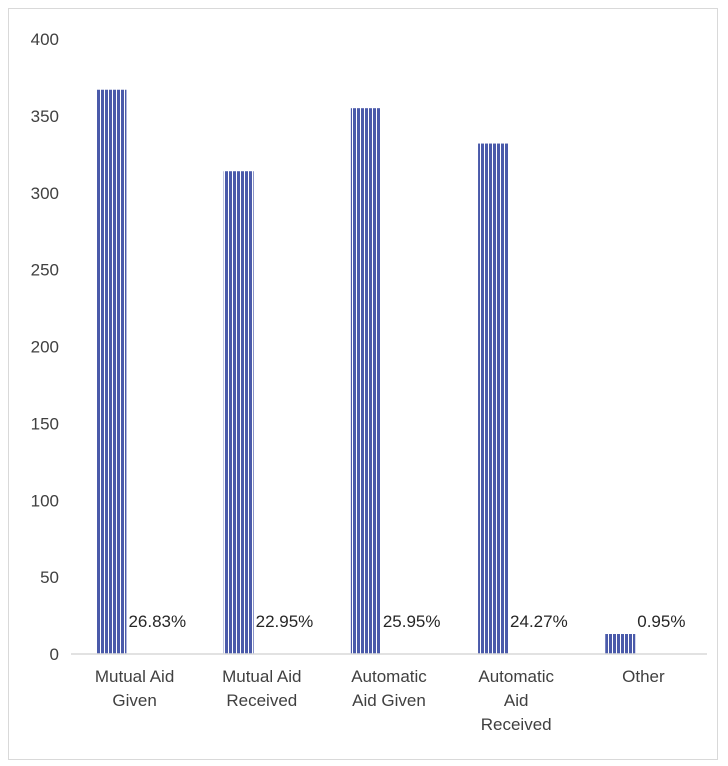 This screenshot has height=766, width=728. Describe the element at coordinates (539, 621) in the screenshot. I see `data-label: 24.27%` at that location.